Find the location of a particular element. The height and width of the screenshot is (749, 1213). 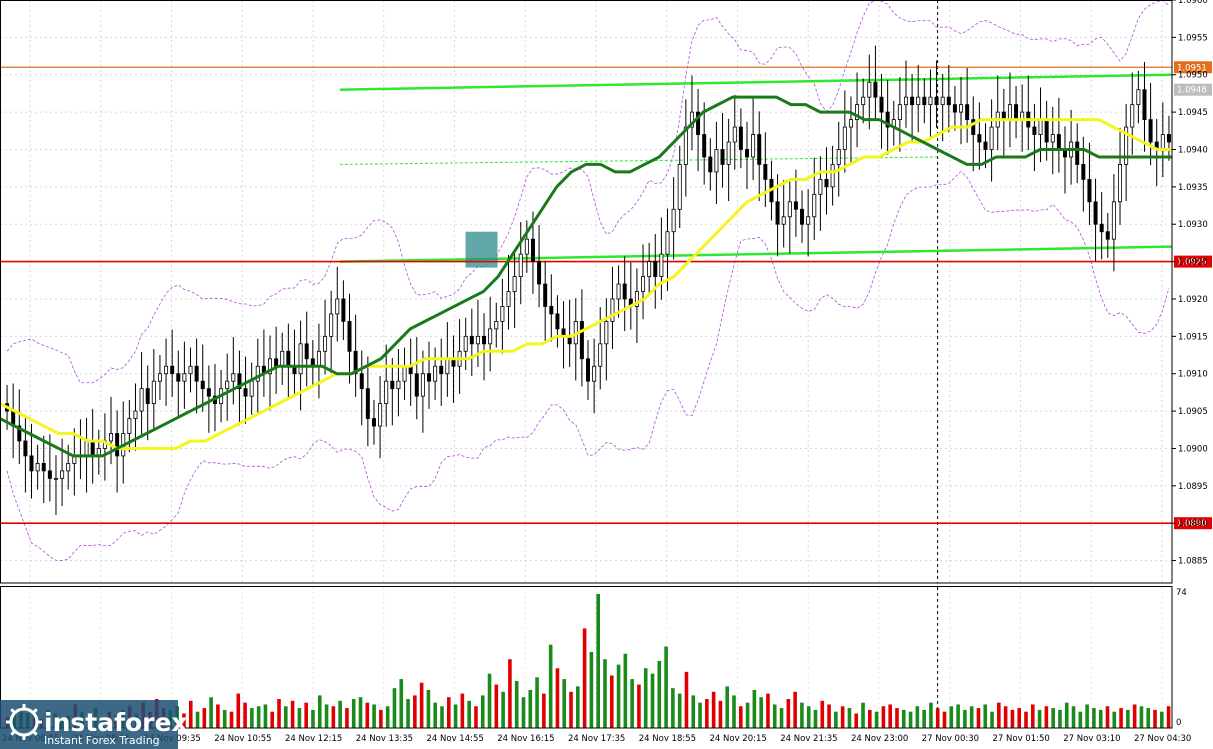

price-tick-label: 1.0900 is located at coordinates (1193, 449).